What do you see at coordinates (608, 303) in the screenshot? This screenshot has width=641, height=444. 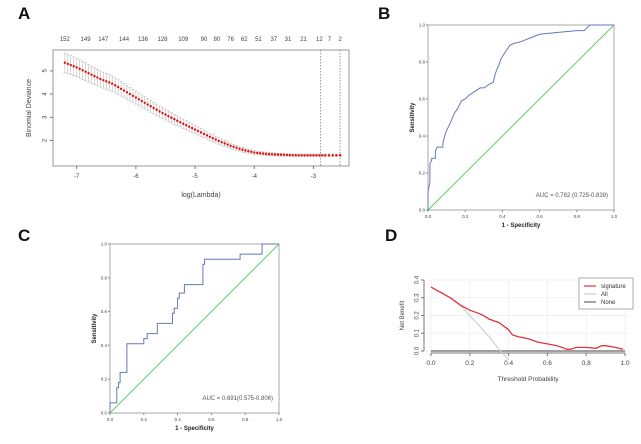 I see `panel-d-legend-label: None` at bounding box center [608, 303].